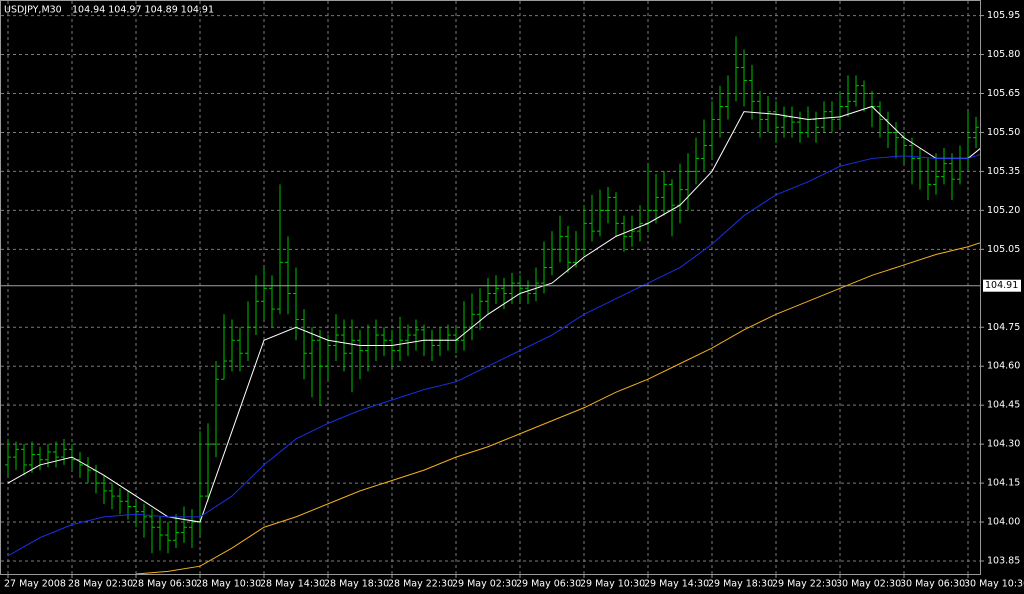  What do you see at coordinates (676, 584) in the screenshot?
I see `x-tick-label: 29 May 14:30` at bounding box center [676, 584].